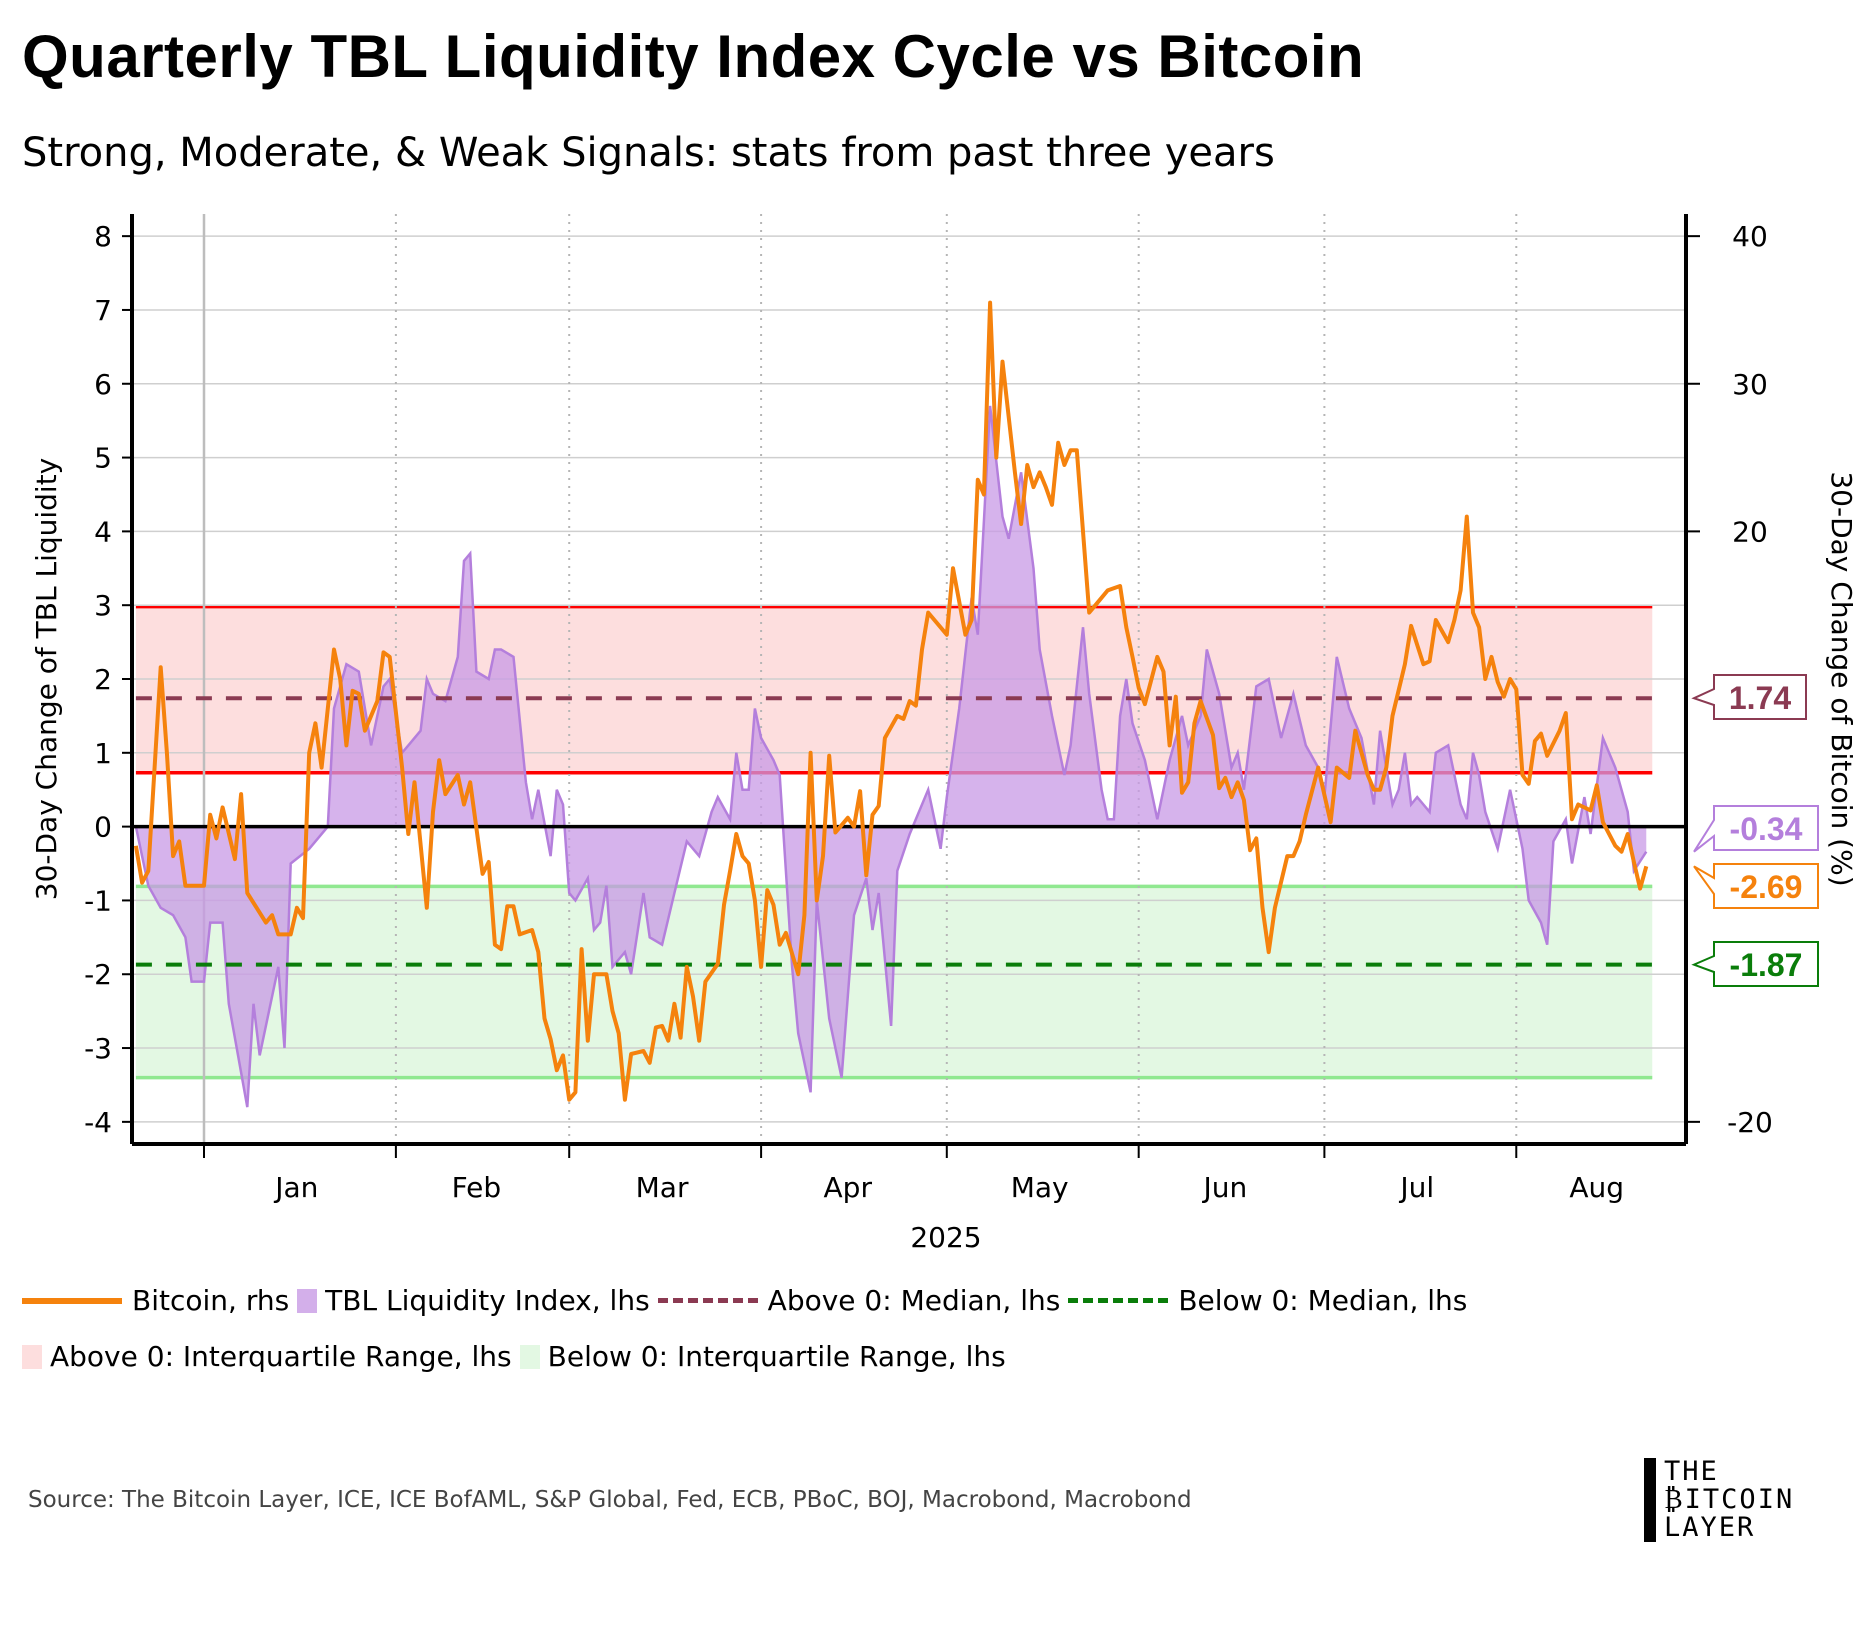 This screenshot has height=1625, width=1875. What do you see at coordinates (103, 827) in the screenshot?
I see `left-tick-label: 0` at bounding box center [103, 827].